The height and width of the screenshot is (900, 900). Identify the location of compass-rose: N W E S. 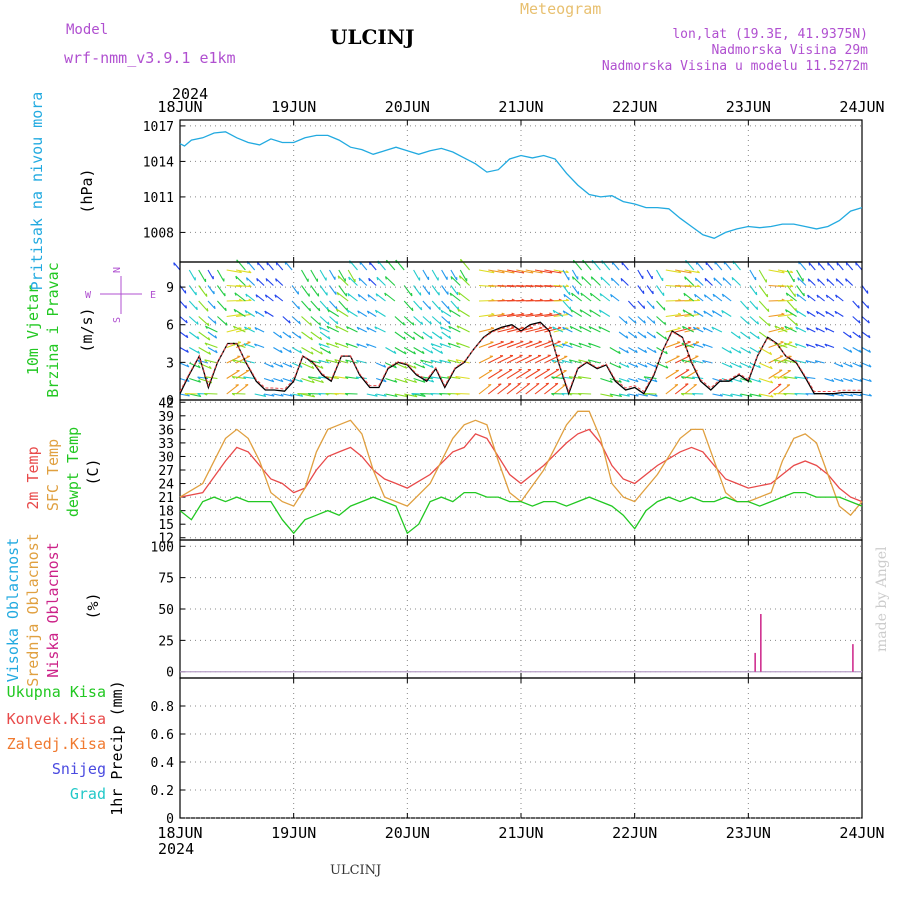
(120, 295).